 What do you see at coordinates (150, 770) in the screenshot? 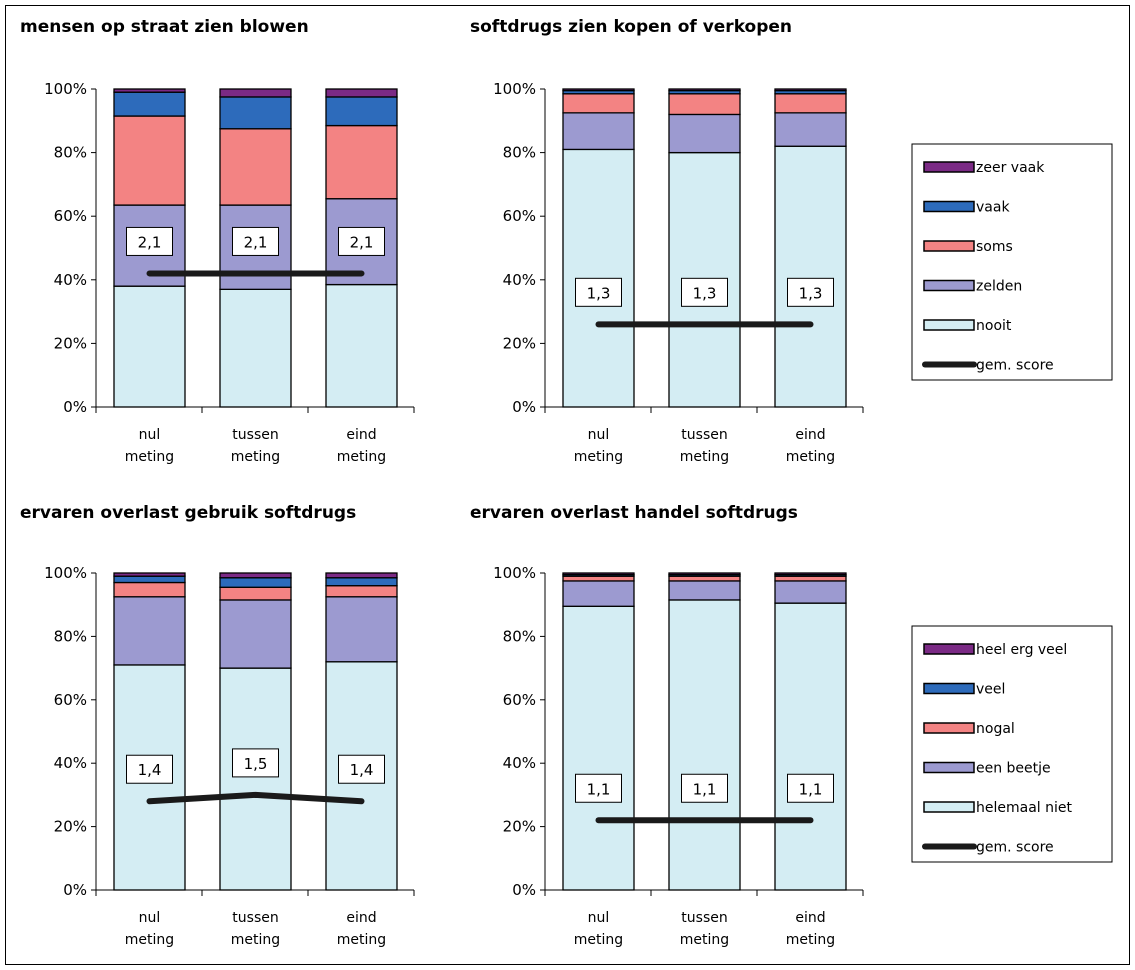
I see `score-label: 1,4` at bounding box center [150, 770].